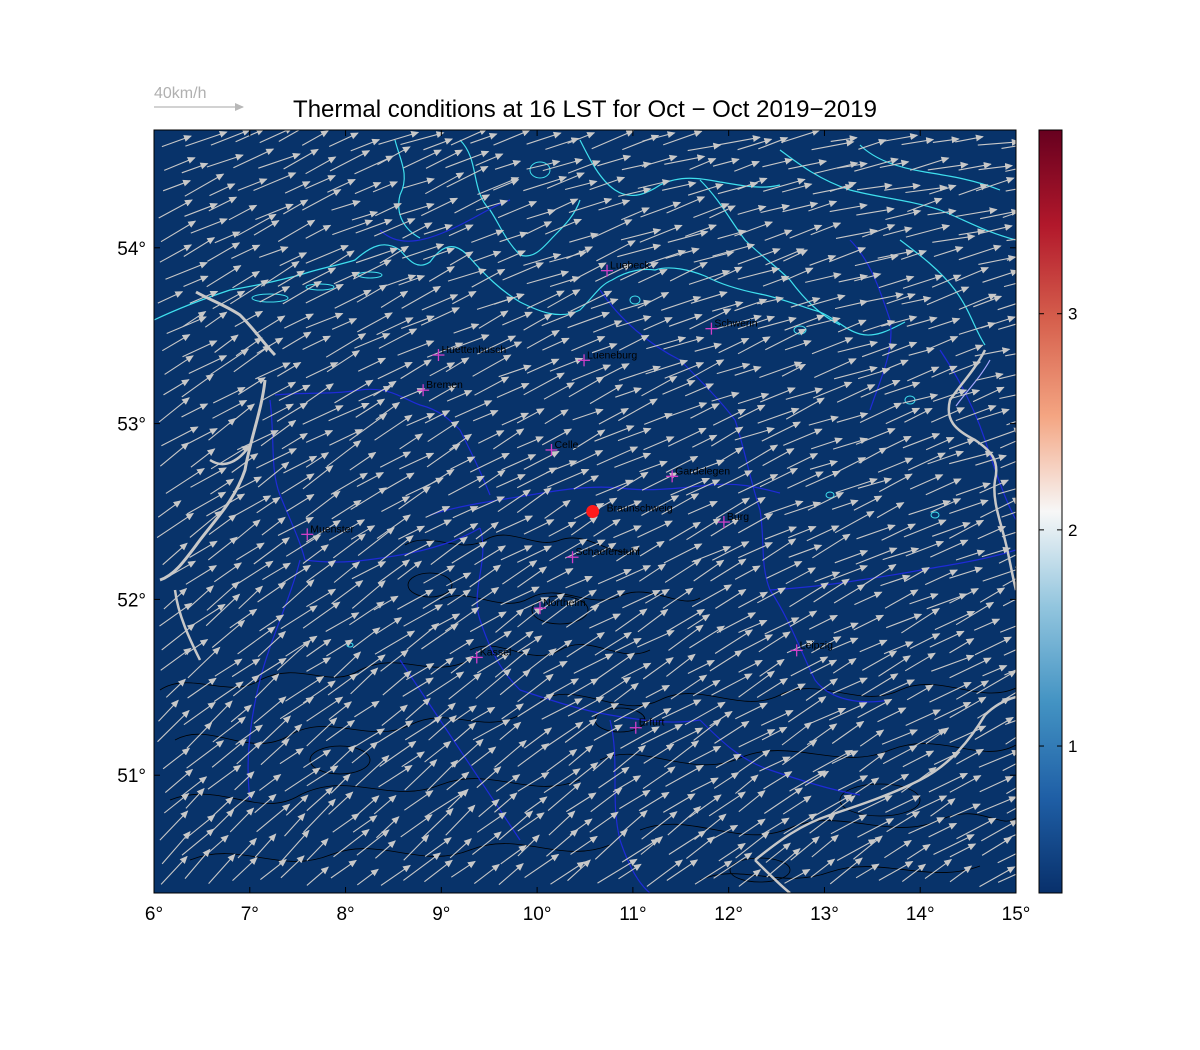 The height and width of the screenshot is (1050, 1200). What do you see at coordinates (131, 600) in the screenshot?
I see `y-tick-label: 52°` at bounding box center [131, 600].